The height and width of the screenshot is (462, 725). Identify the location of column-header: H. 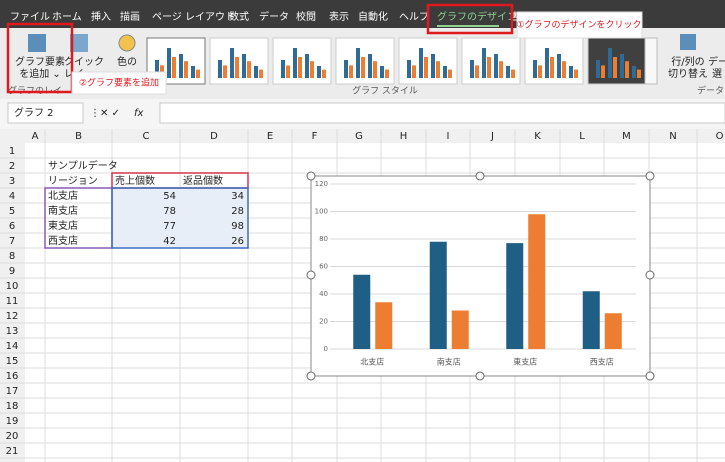
(404, 136).